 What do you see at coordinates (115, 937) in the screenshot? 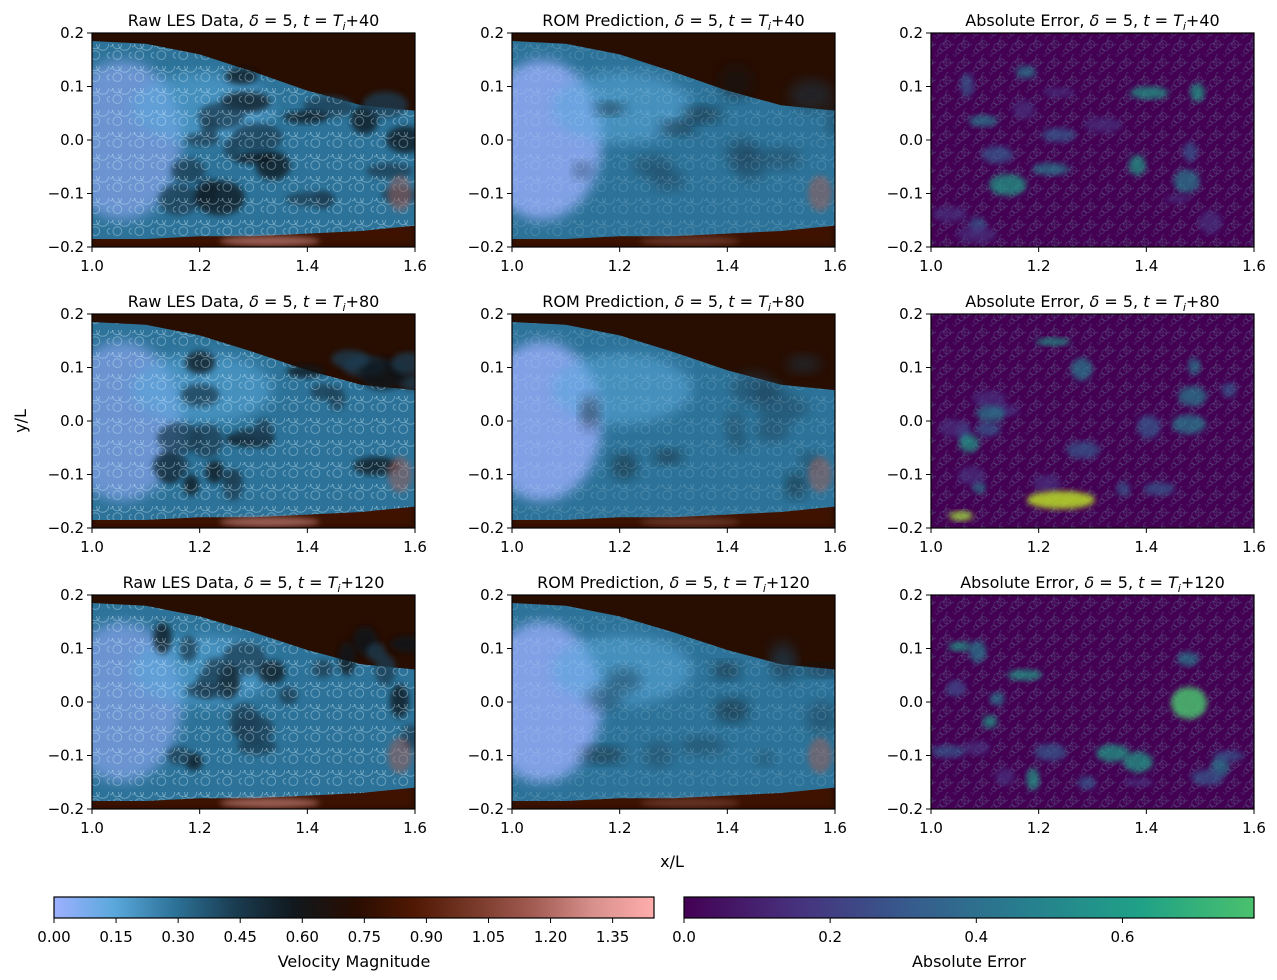
I see `colorbar-tick-label: 0.15` at bounding box center [115, 937].